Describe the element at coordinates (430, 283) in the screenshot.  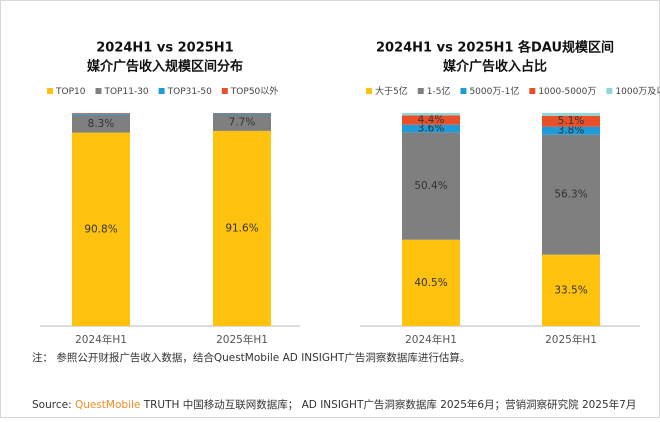
I see `data-label: 40.5%` at that location.